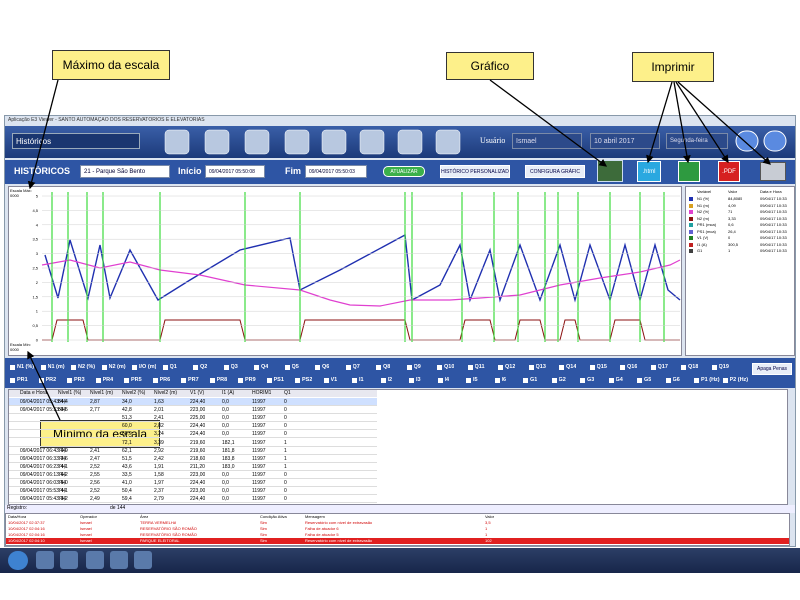 Image resolution: width=800 pixels, height=600 pixels. Describe the element at coordinates (17, 508) in the screenshot. I see `record-label: Registro:` at that location.